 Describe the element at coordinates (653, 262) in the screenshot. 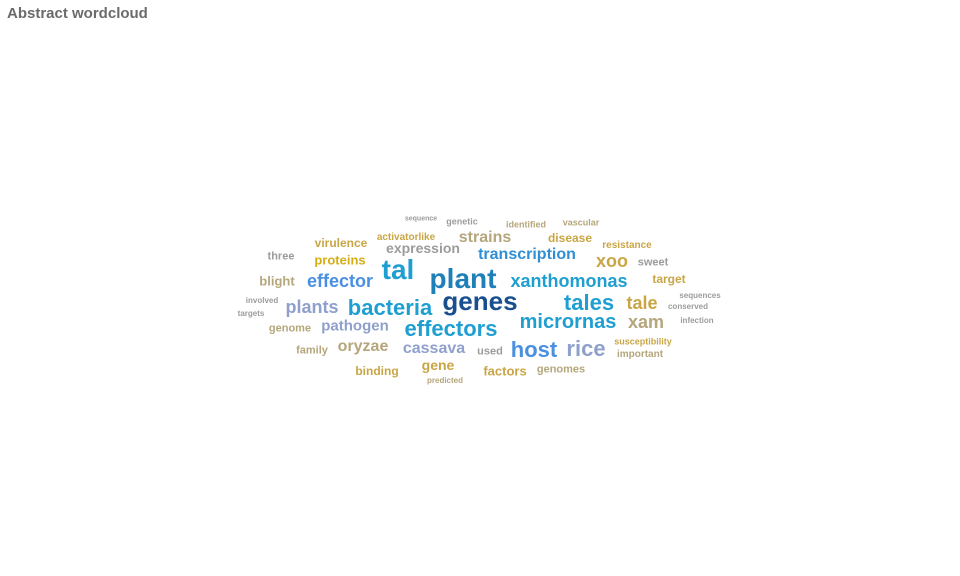

I see `word-sweet: sweet` at that location.